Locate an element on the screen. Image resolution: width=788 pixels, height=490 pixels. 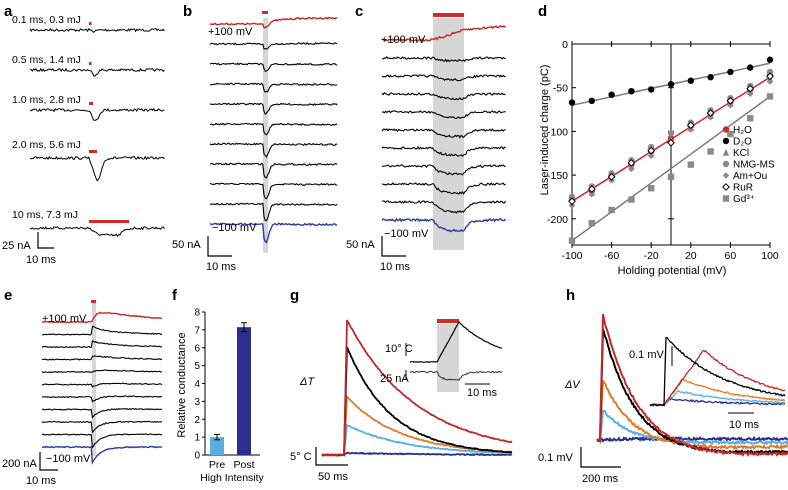
panel-g-inset-current is located at coordinates (456, 375).